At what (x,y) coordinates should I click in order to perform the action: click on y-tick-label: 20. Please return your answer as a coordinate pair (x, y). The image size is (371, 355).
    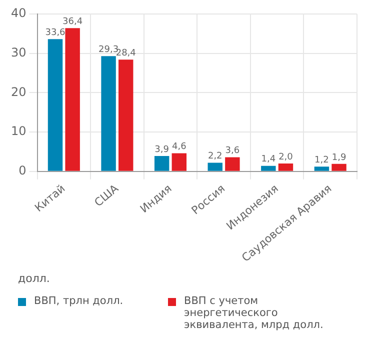
    Looking at the image, I should click on (18, 91).